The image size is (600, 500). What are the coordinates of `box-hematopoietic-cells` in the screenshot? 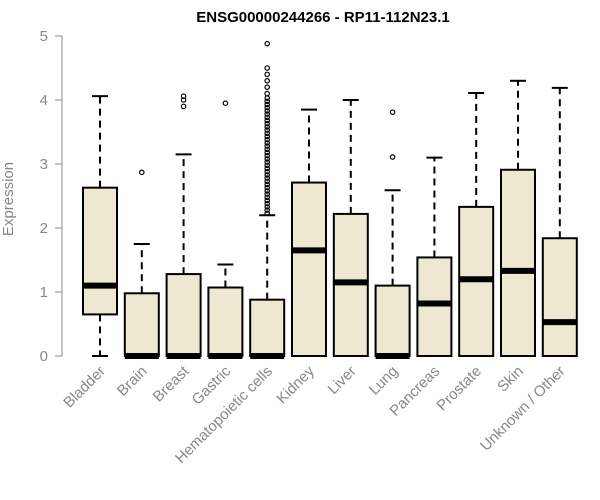 It's located at (267, 199).